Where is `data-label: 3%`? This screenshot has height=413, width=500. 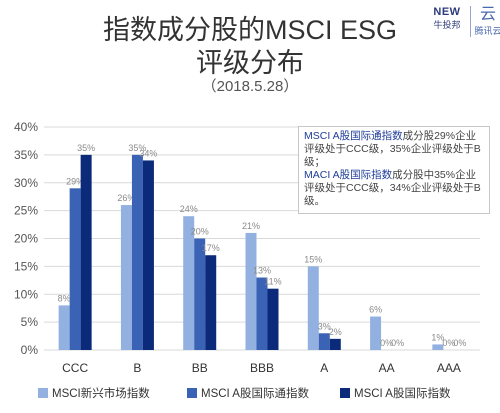 data-label: 3% is located at coordinates (324, 326).